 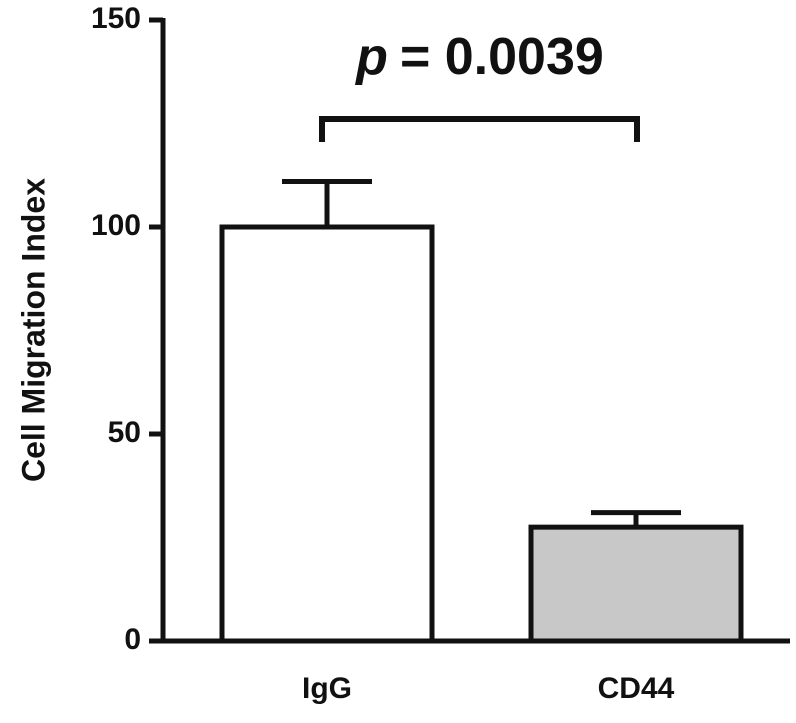 I want to click on y-tick-label: 0, so click(x=132, y=639).